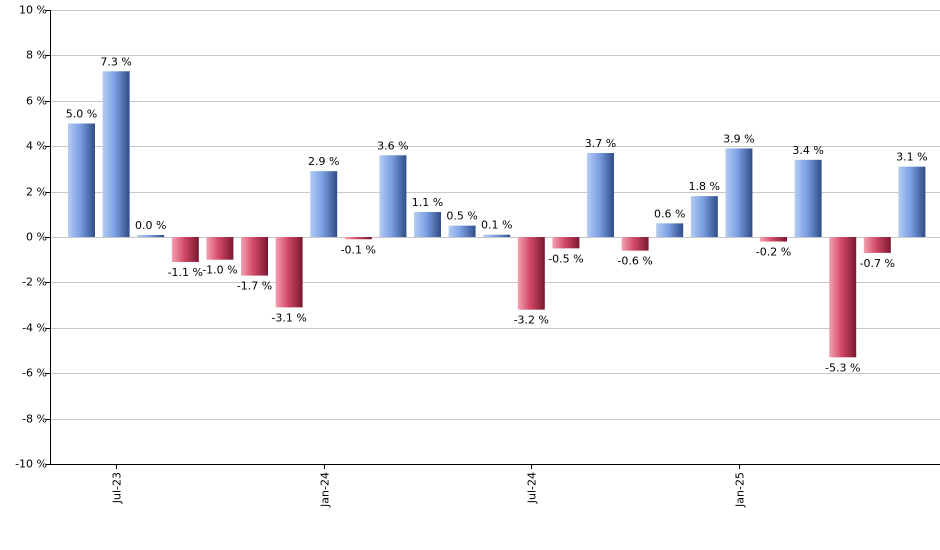 This screenshot has width=940, height=550. Describe the element at coordinates (36, 146) in the screenshot. I see `y-tick-label: 4 %` at that location.